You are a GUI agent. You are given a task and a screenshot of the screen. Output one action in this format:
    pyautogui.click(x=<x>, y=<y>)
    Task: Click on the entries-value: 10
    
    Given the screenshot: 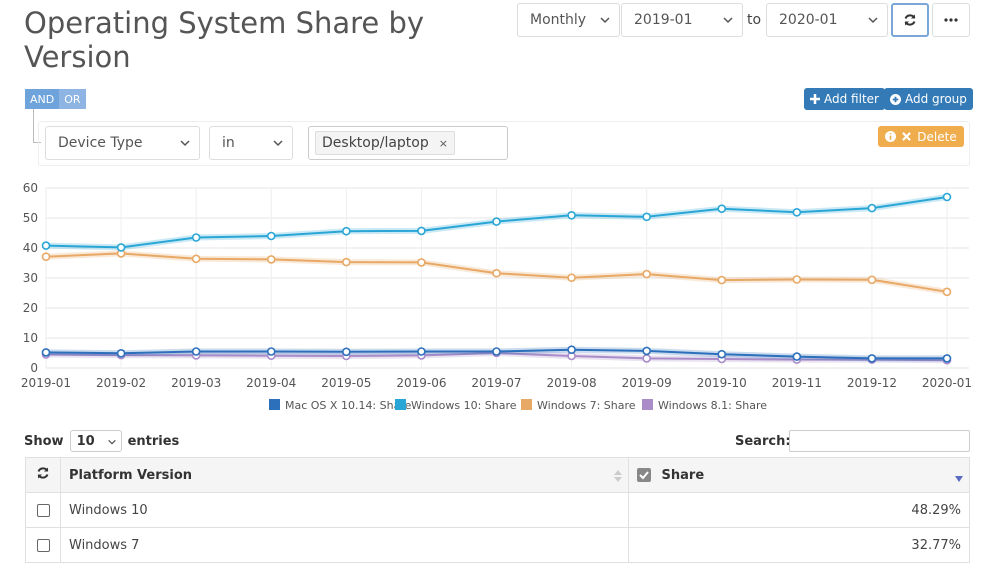 What is the action you would take?
    pyautogui.click(x=85, y=441)
    